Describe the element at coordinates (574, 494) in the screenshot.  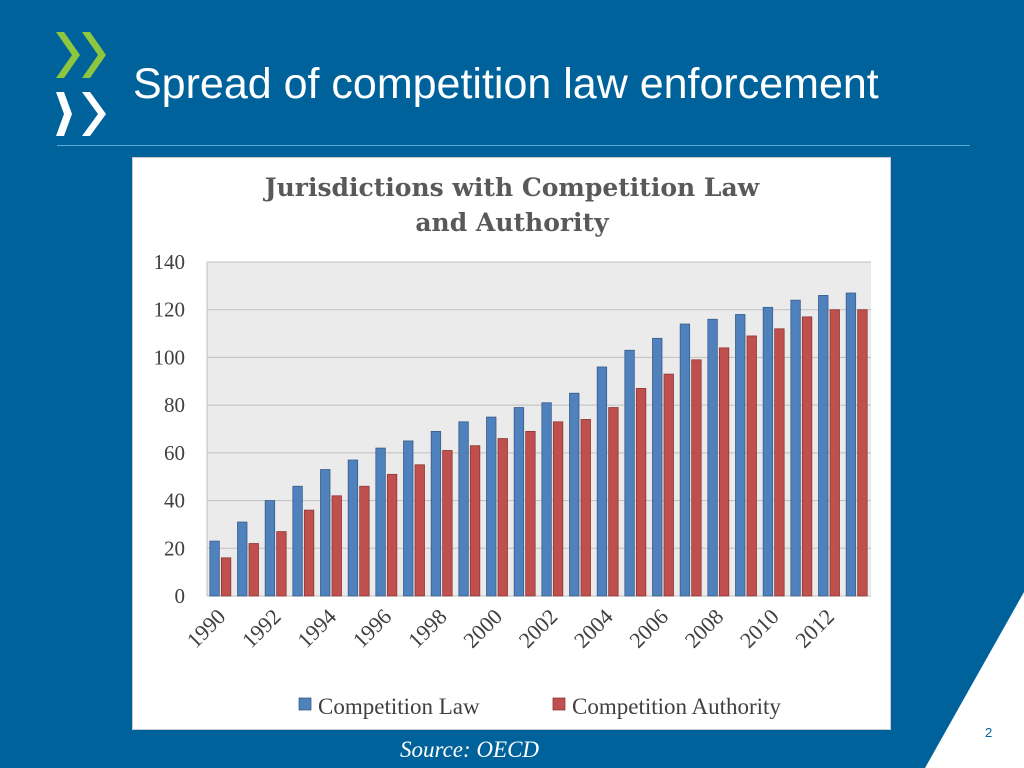
I see `bar-competition-law-2003` at that location.